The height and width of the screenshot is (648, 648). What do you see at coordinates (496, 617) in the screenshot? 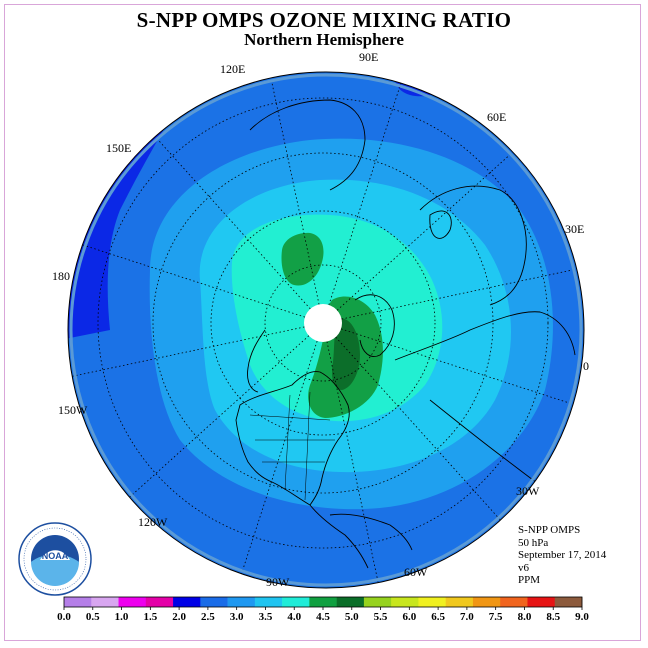
I see `colorbar-tick-label: 7.5` at bounding box center [496, 617].